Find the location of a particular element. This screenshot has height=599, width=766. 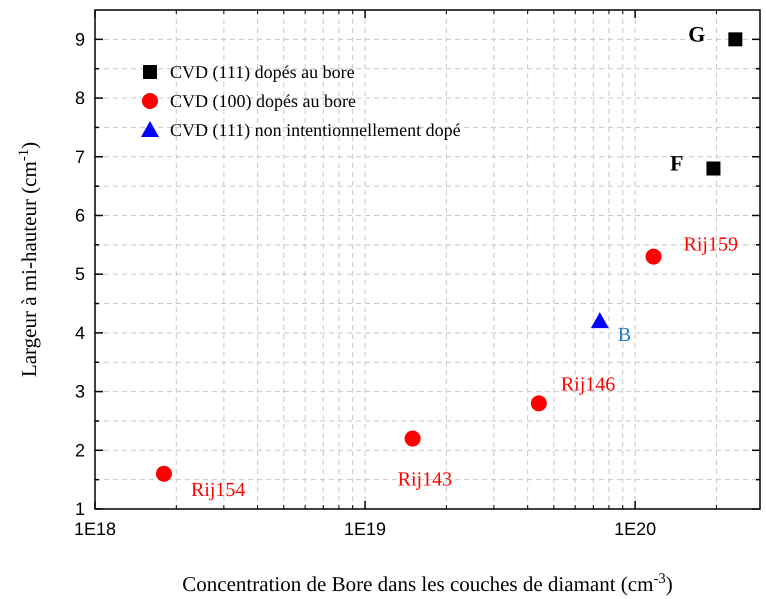

annotation: F is located at coordinates (677, 163).